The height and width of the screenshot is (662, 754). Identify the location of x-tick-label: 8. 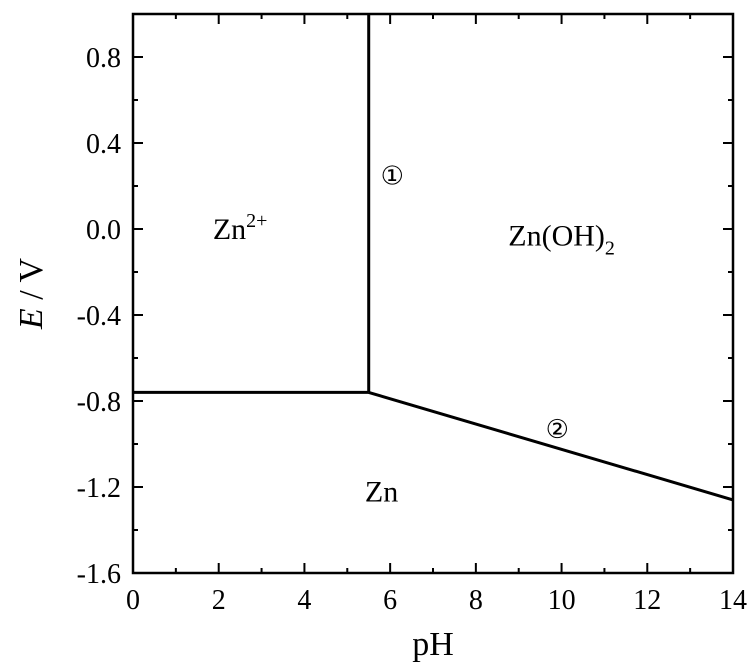
(476, 600).